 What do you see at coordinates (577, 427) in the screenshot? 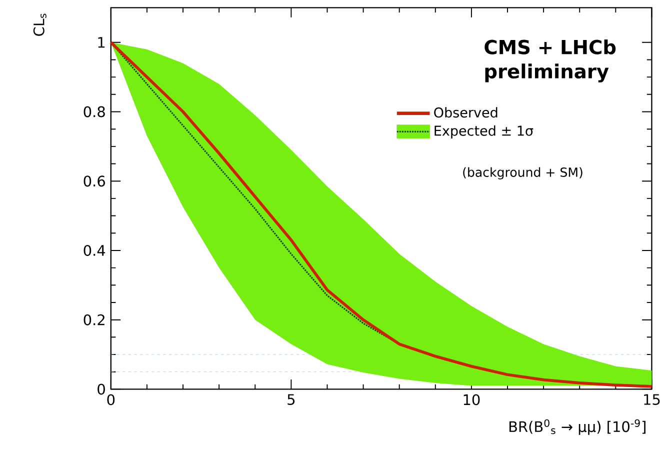
I see `x-axis-title: BR(B$^{0}$$_{s}$ → μμ) [10$^{-9}$]` at bounding box center [577, 427].